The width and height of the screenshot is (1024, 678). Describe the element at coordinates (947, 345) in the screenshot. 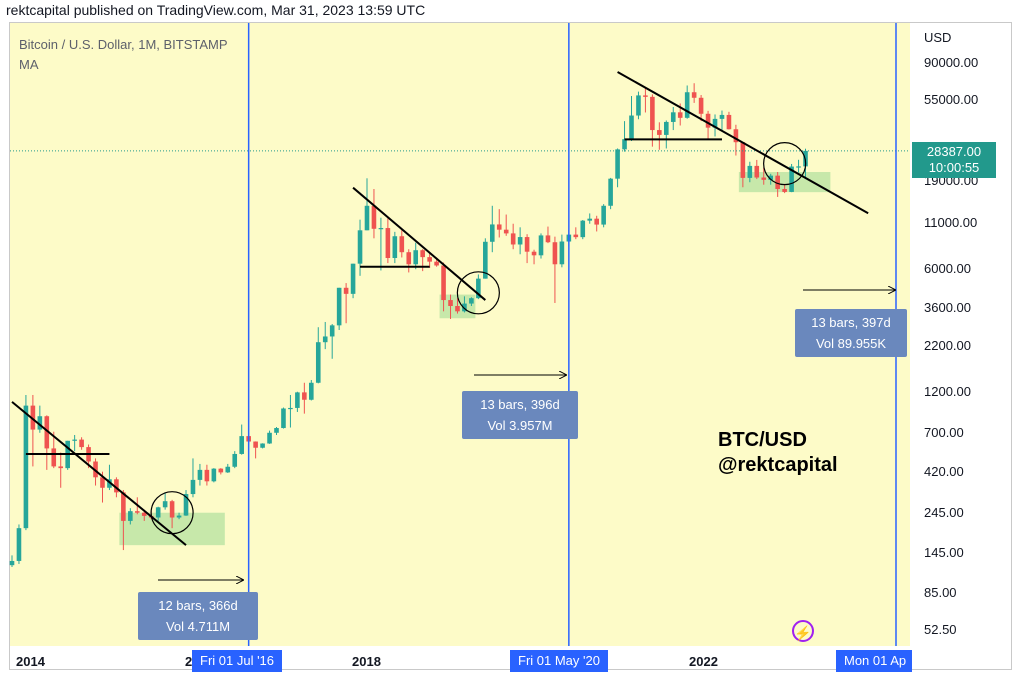

I see `y-tick-label: 2200.00` at that location.